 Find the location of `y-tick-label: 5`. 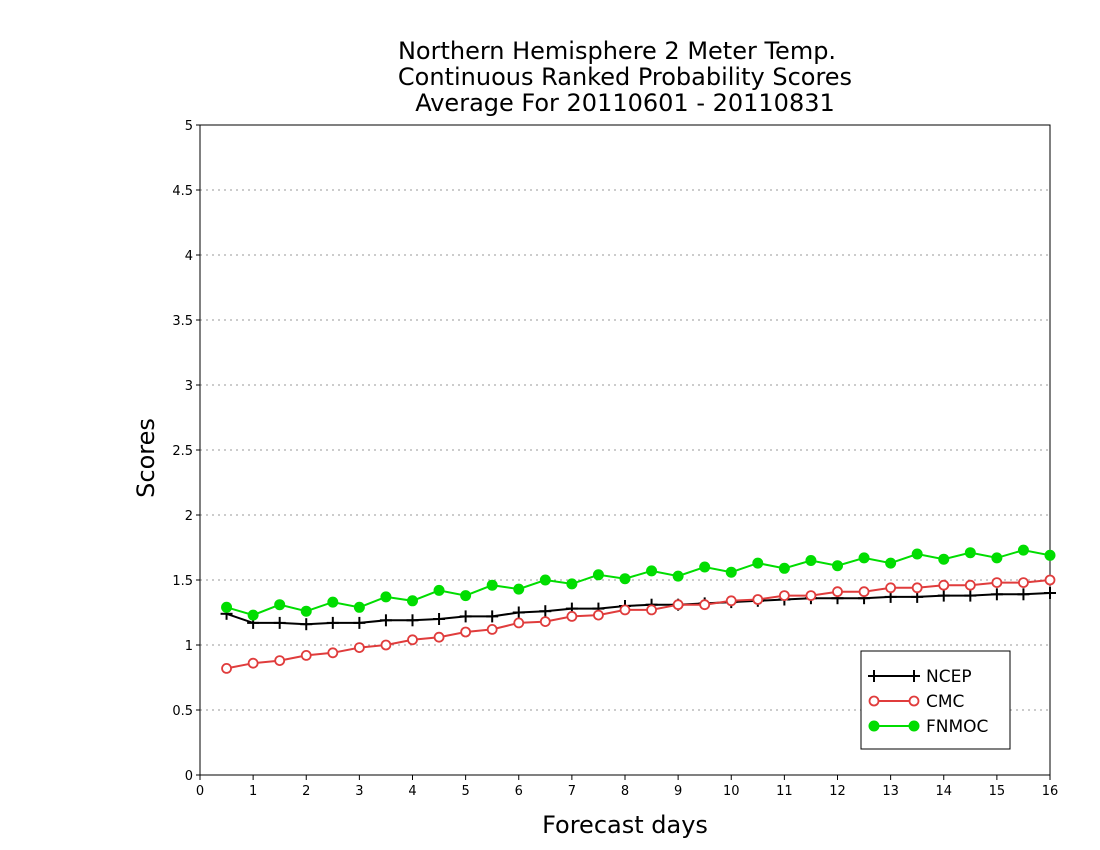

y-tick-label: 5 is located at coordinates (189, 126).